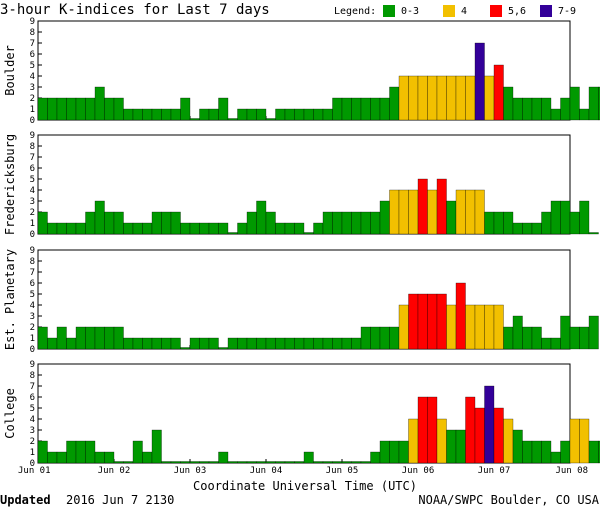 The image size is (600, 510). What do you see at coordinates (32, 317) in the screenshot?
I see `y-tick-label: 3` at bounding box center [32, 317].